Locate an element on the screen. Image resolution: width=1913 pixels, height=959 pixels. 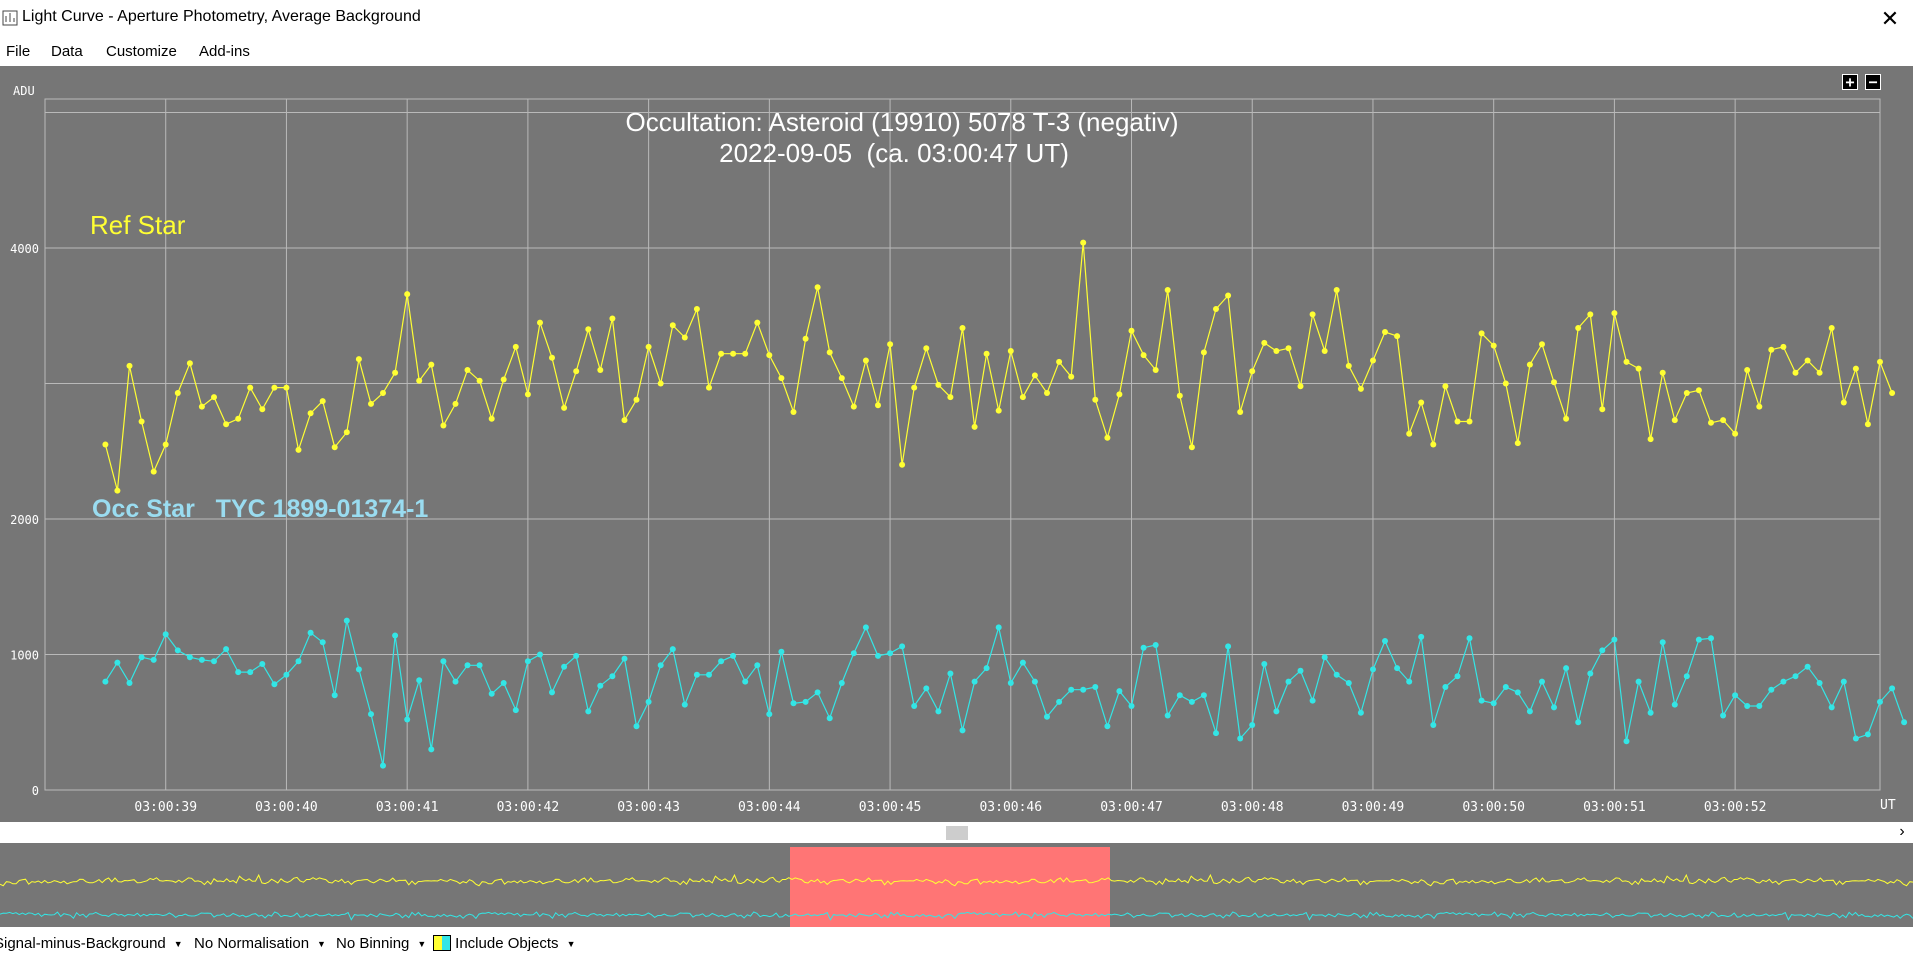
menu-file: File is located at coordinates (18, 51).